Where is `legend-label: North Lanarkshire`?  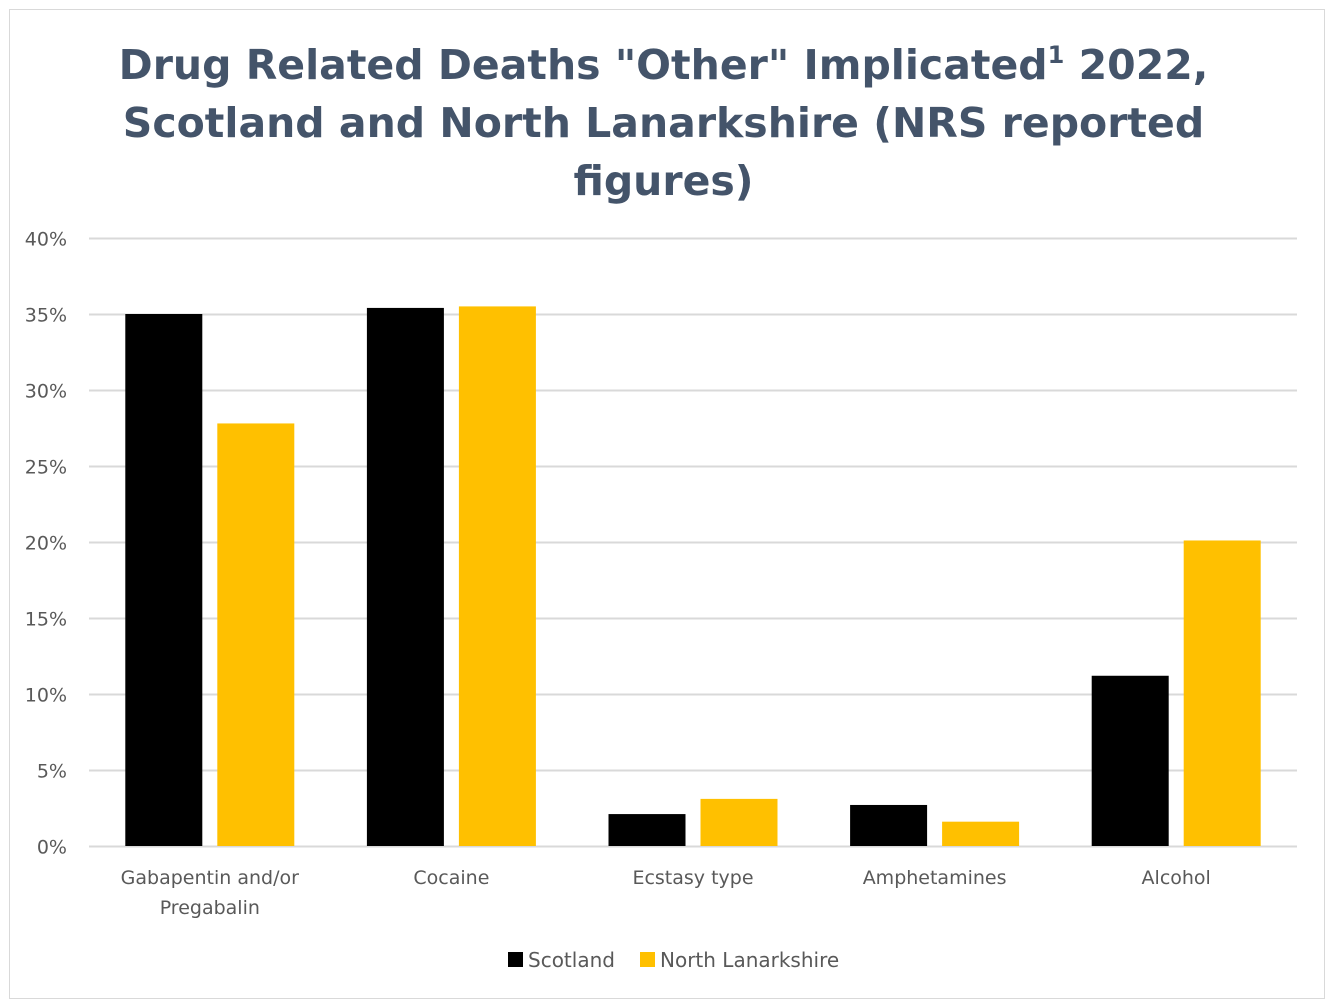
legend-label: North Lanarkshire is located at coordinates (749, 960).